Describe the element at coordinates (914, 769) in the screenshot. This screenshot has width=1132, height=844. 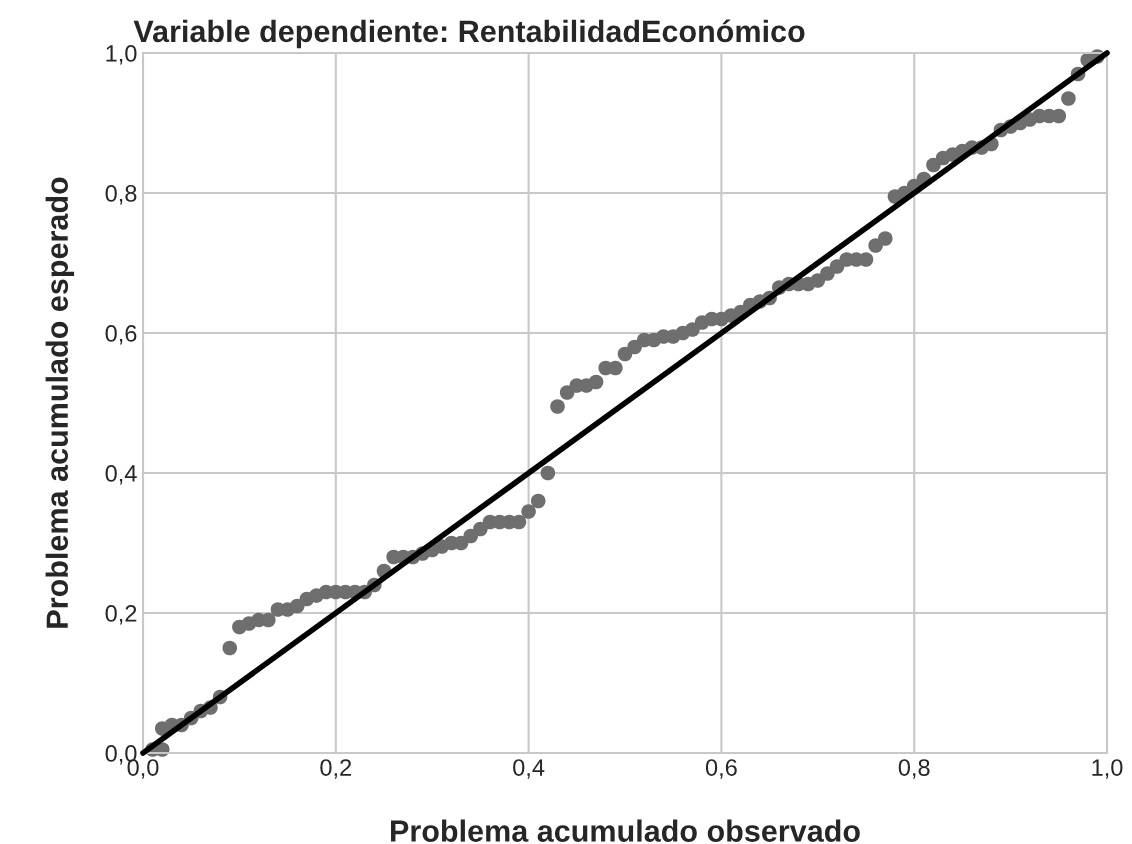
I see `x-tick-label: 0,8` at that location.